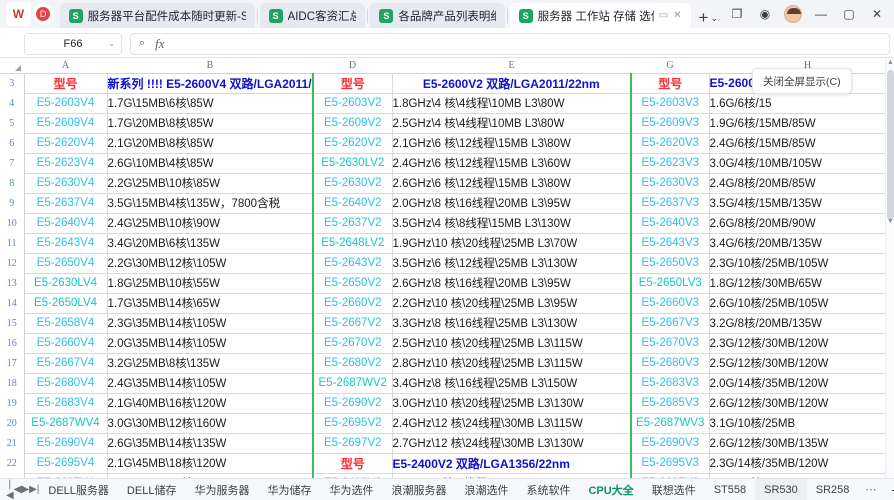  Describe the element at coordinates (877, 14) in the screenshot. I see `close-button: ✕` at that location.